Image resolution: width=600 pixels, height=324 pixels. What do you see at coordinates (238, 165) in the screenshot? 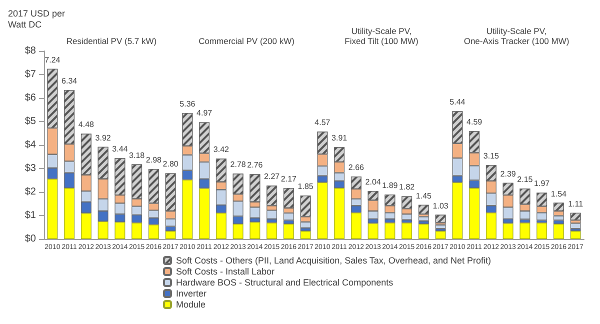
I see `total-label: 2.78` at bounding box center [238, 165].